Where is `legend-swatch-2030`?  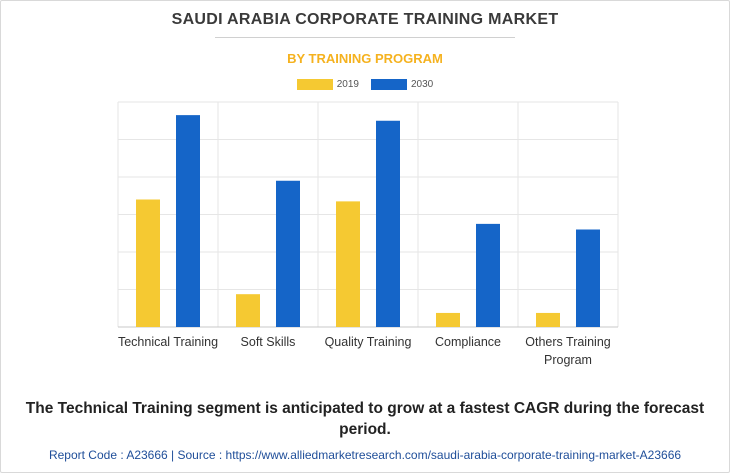 legend-swatch-2030 is located at coordinates (389, 84).